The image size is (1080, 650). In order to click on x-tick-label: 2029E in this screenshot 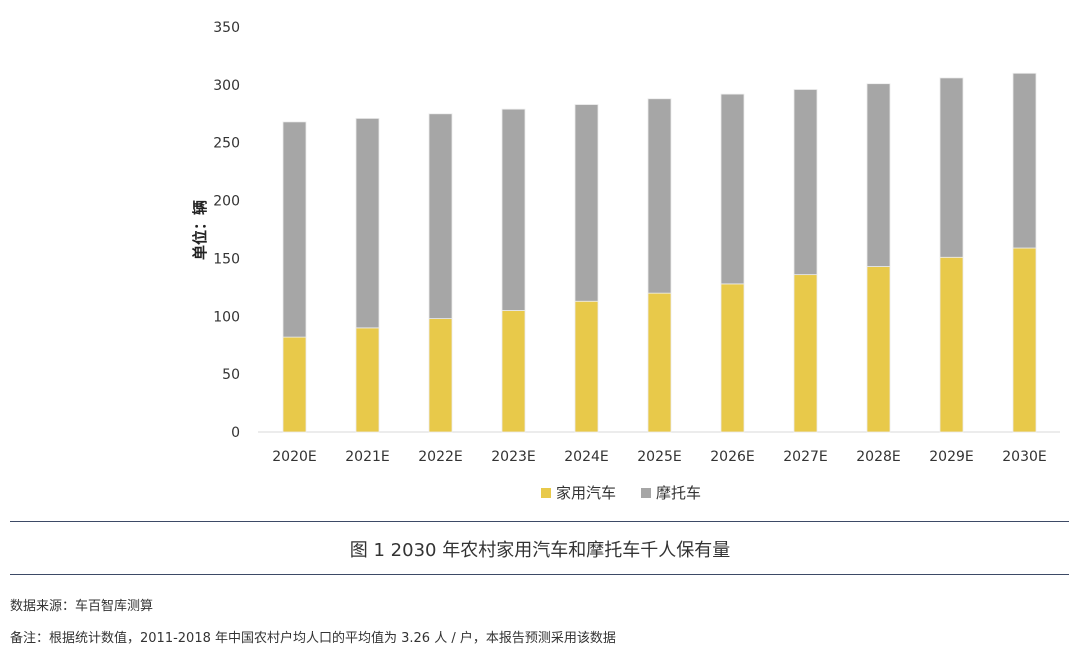, I will do `click(951, 457)`.